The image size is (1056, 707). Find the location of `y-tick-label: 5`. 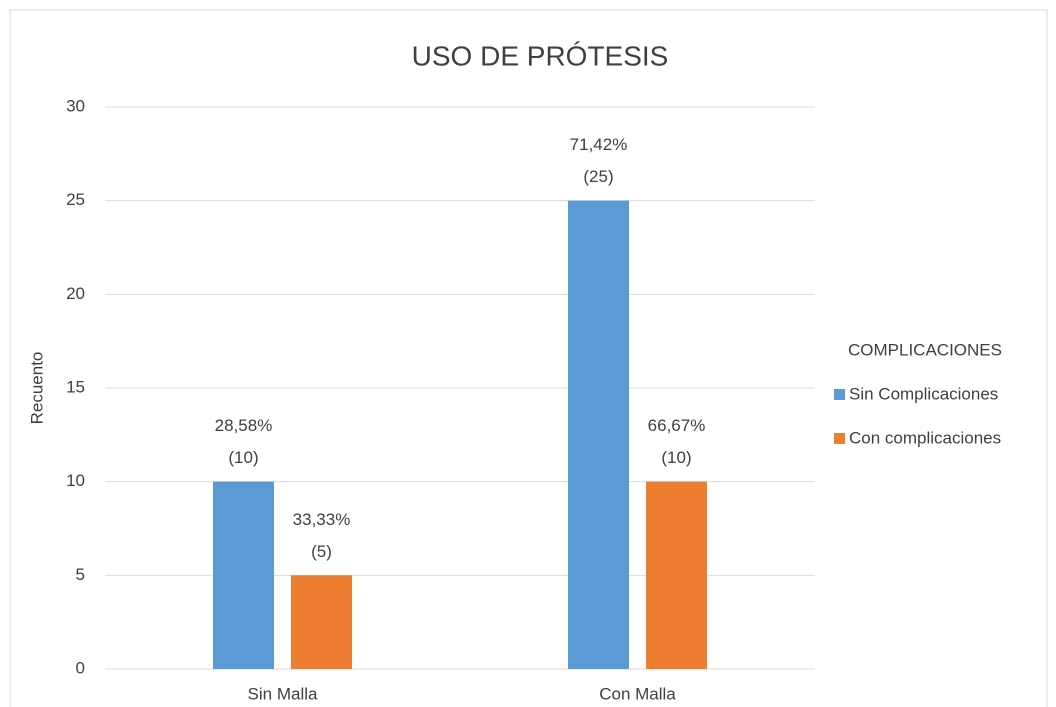

y-tick-label: 5 is located at coordinates (80, 574).